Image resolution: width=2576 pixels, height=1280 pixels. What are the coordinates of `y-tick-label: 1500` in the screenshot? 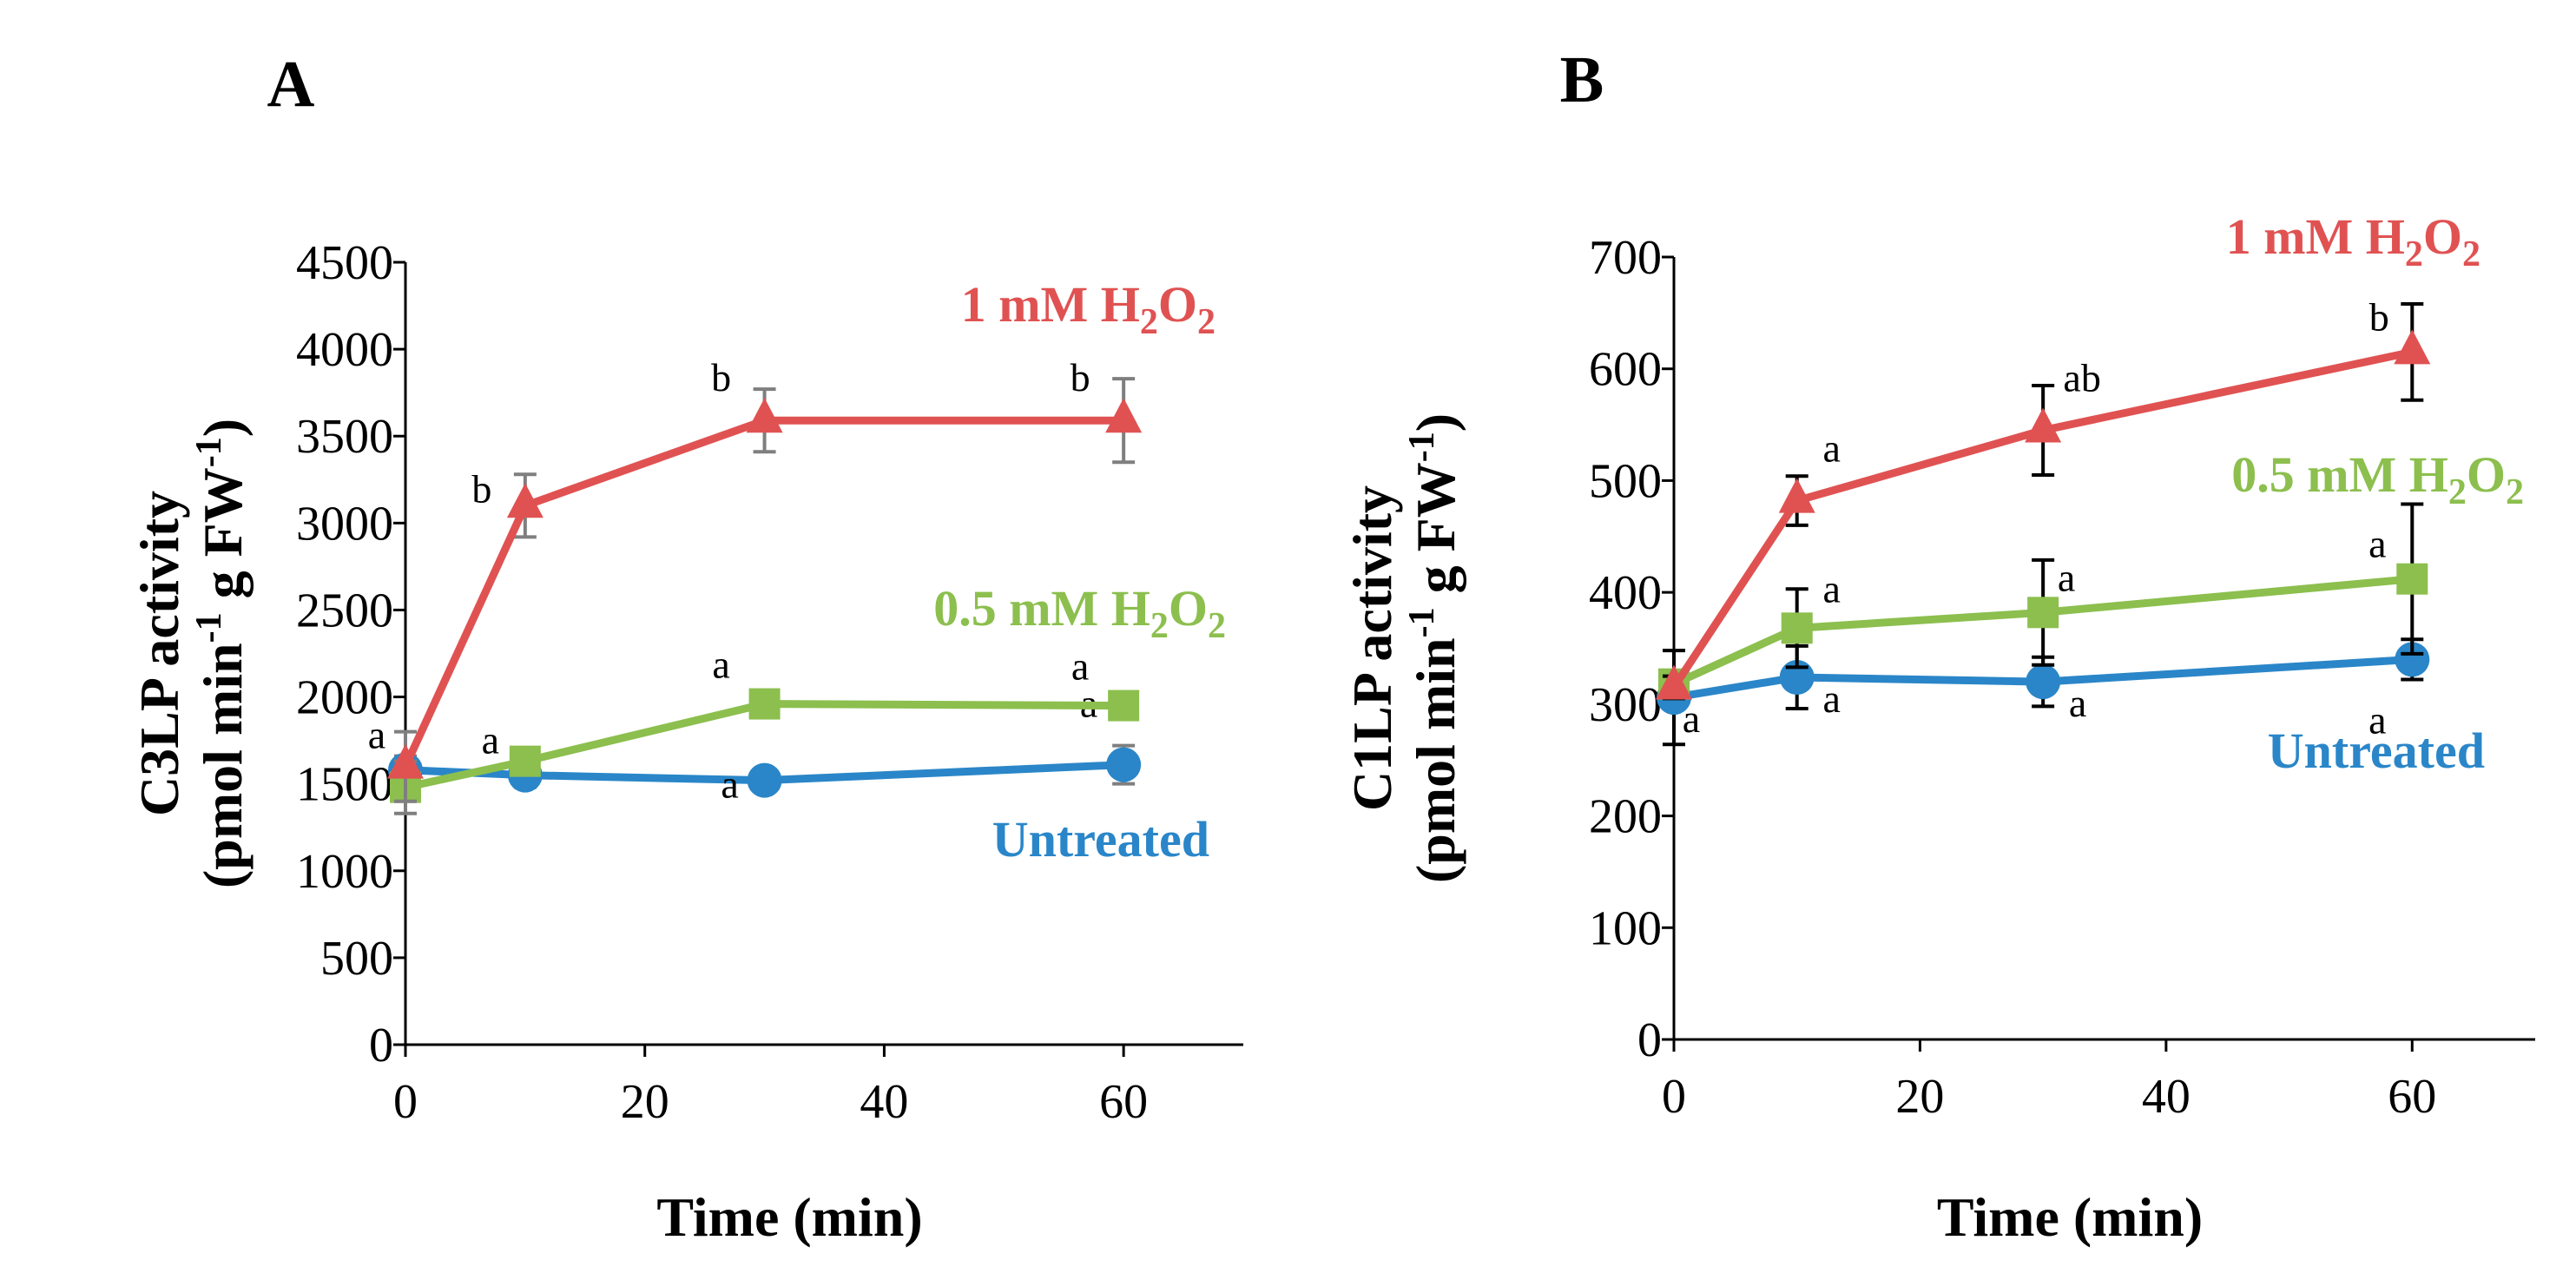 It's located at (344, 785).